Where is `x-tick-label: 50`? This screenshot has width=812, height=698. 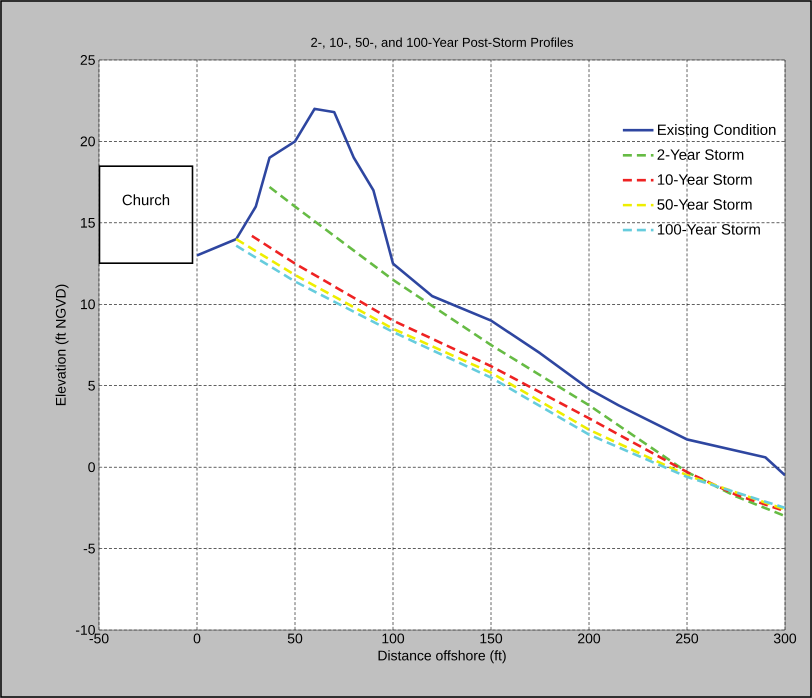 x-tick-label: 50 is located at coordinates (295, 639).